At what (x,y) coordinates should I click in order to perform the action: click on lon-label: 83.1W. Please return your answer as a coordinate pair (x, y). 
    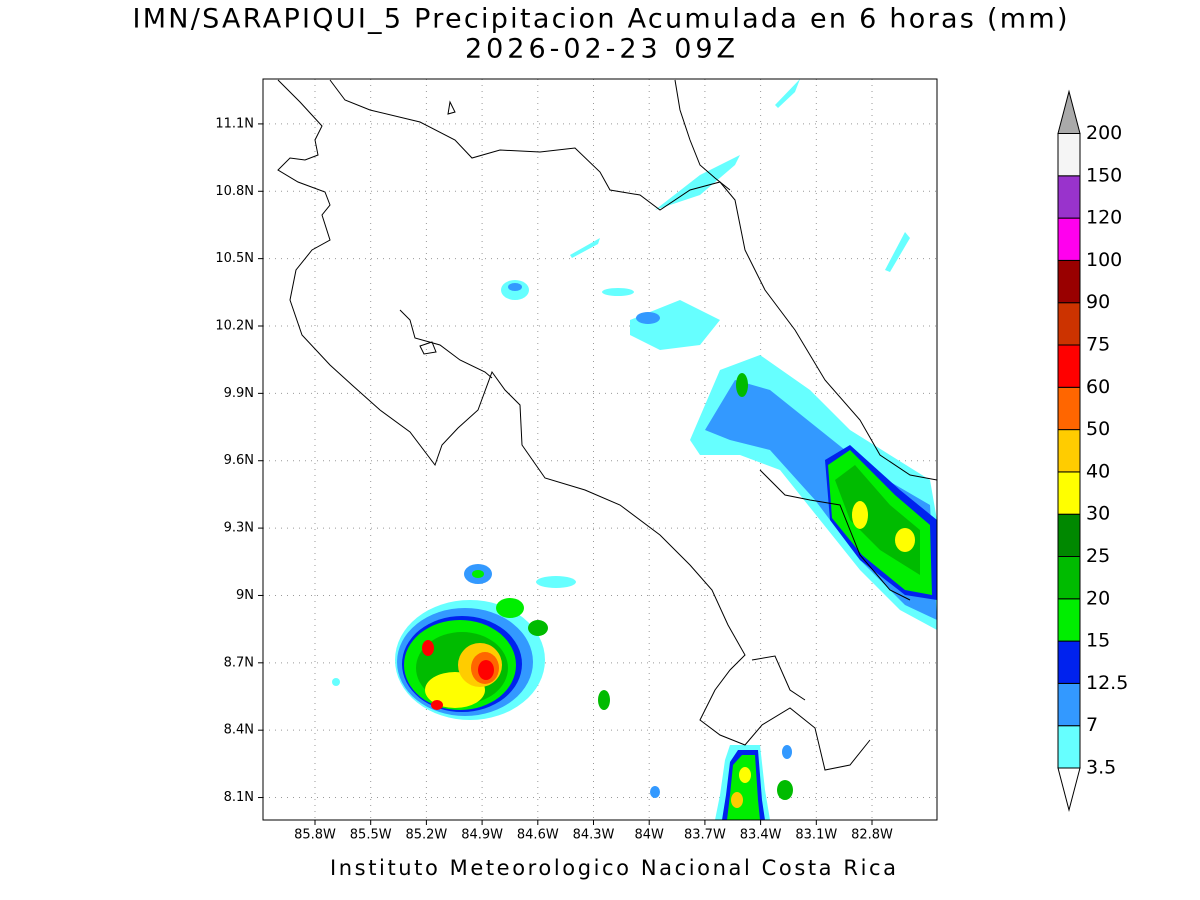
    Looking at the image, I should click on (816, 835).